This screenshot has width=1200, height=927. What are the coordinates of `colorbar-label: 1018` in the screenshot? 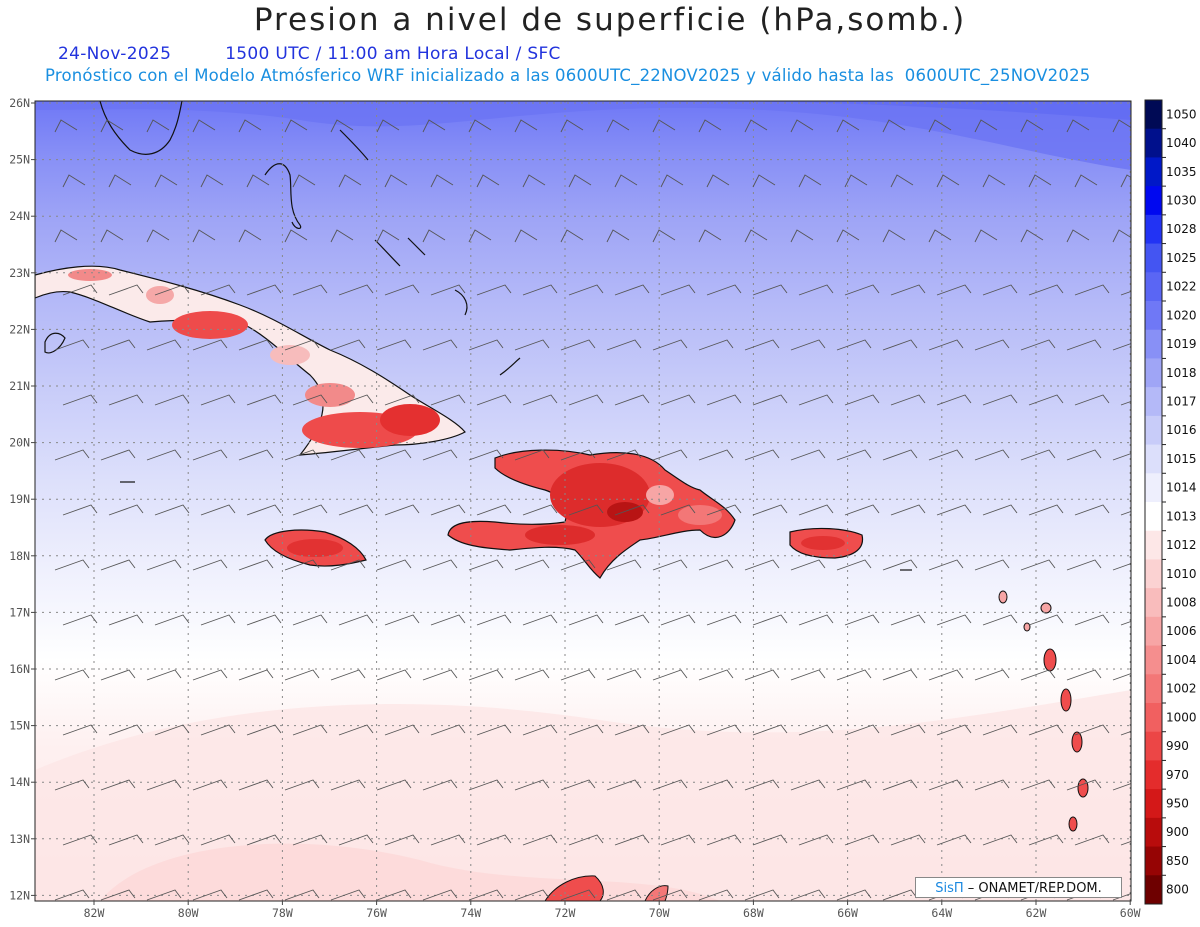 It's located at (1181, 373).